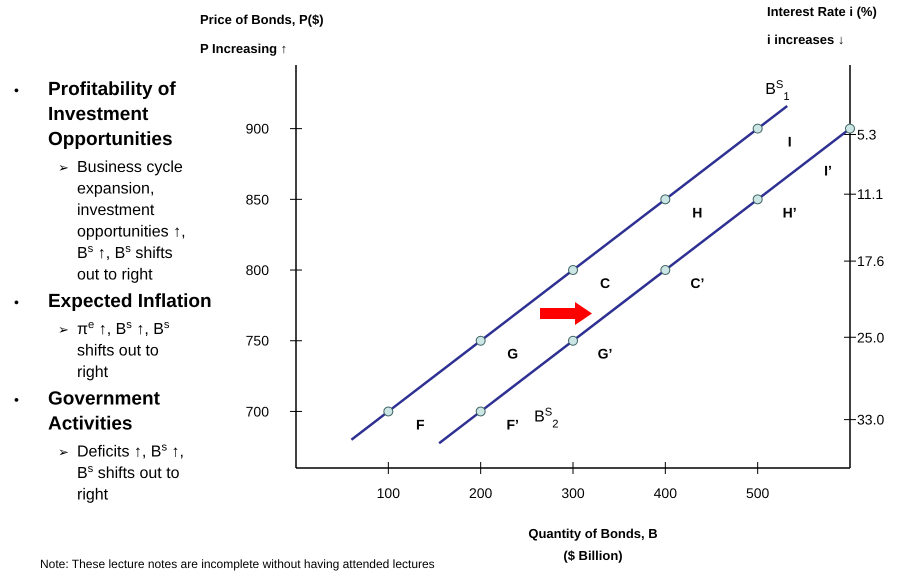 The height and width of the screenshot is (574, 913). I want to click on y2-tick-label: 17.6, so click(870, 261).